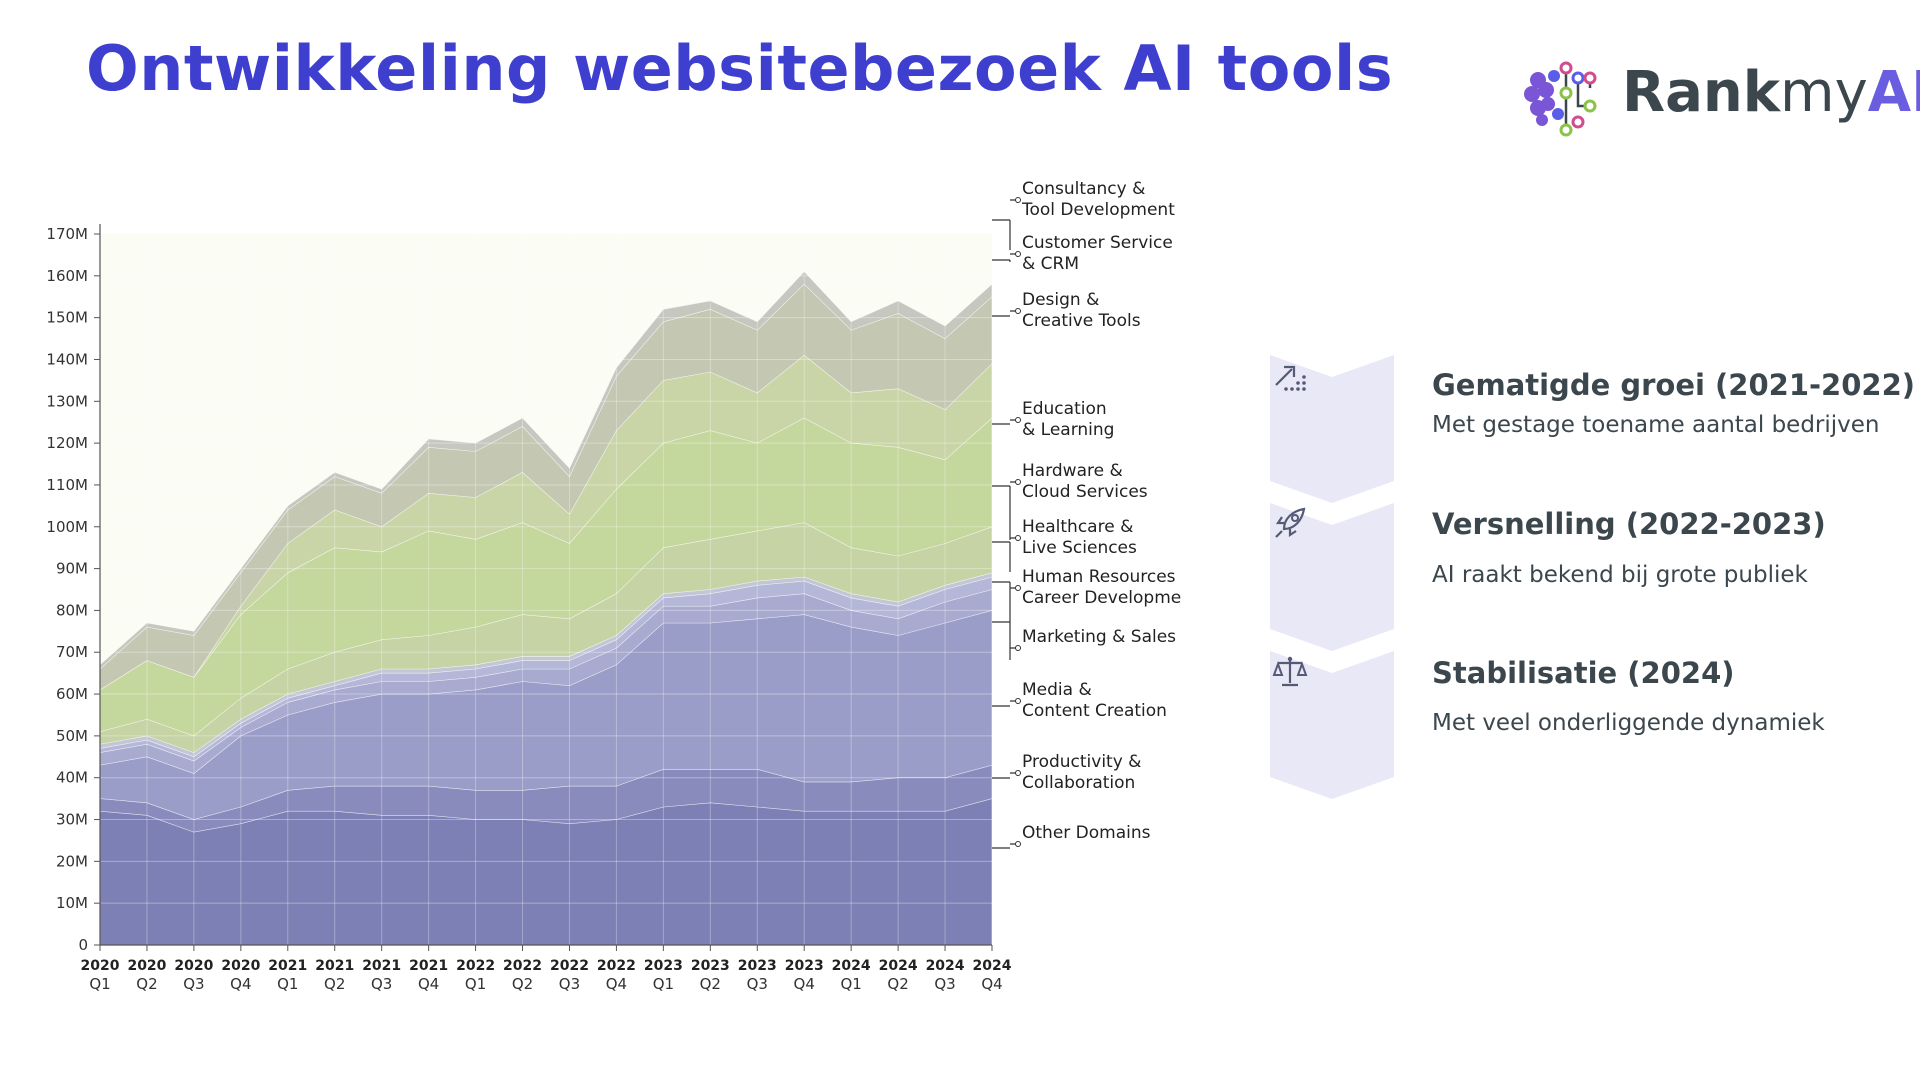  I want to click on legend-label-line2: Live Sciences, so click(1079, 548).